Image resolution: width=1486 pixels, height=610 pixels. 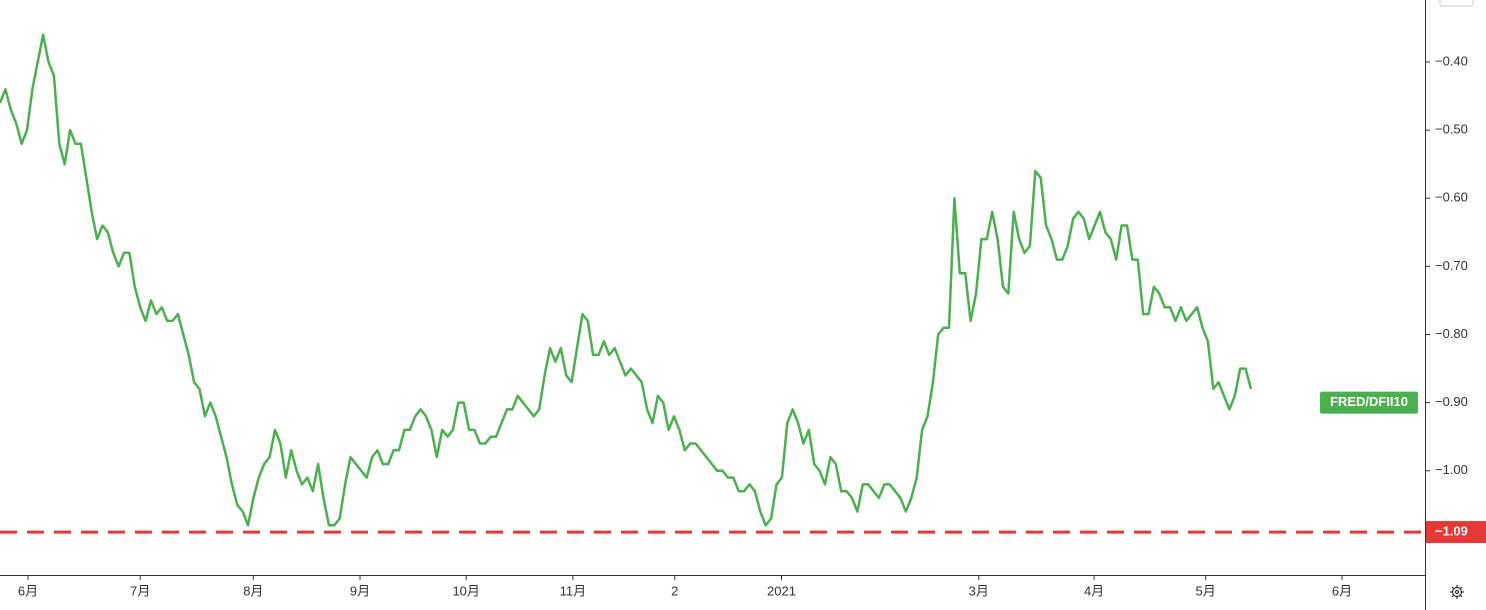 What do you see at coordinates (1451, 60) in the screenshot?
I see `y-tick-label: −0.40` at bounding box center [1451, 60].